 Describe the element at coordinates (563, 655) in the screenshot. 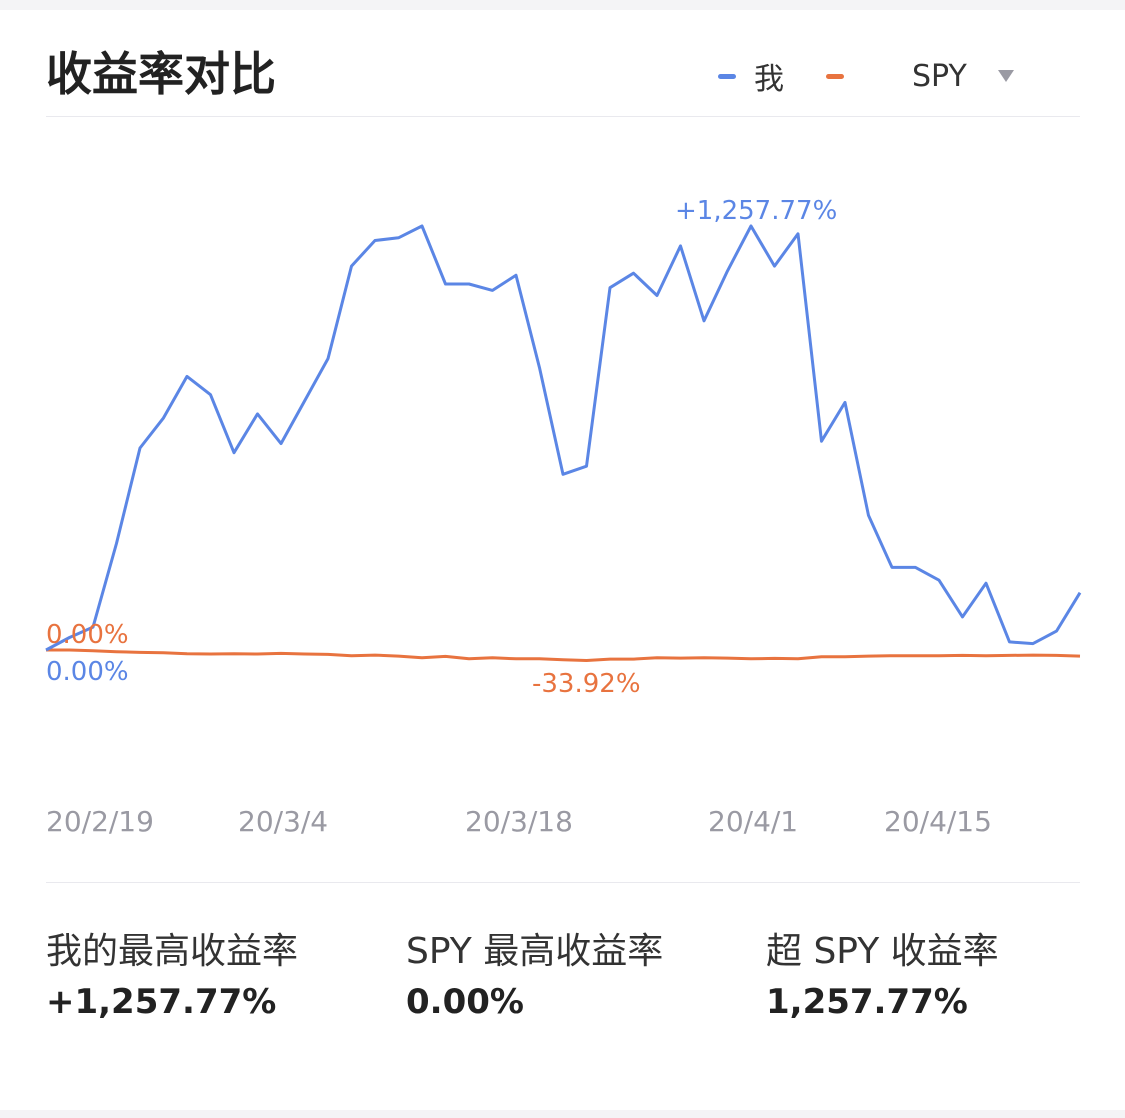

I see `series-line-spy` at that location.